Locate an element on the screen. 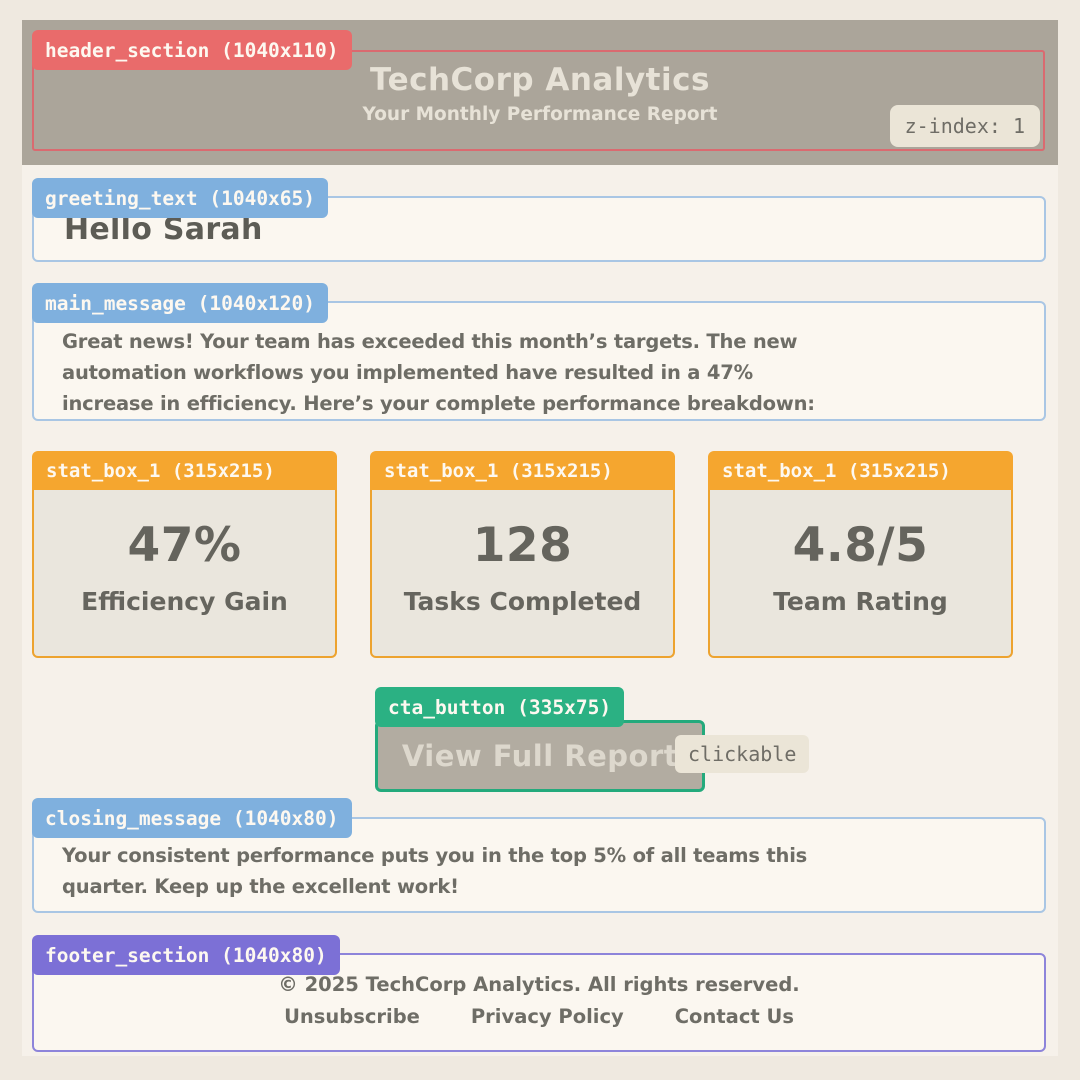 This screenshot has width=1080, height=1080. z-index-badge: z-index: 1 is located at coordinates (964, 126).